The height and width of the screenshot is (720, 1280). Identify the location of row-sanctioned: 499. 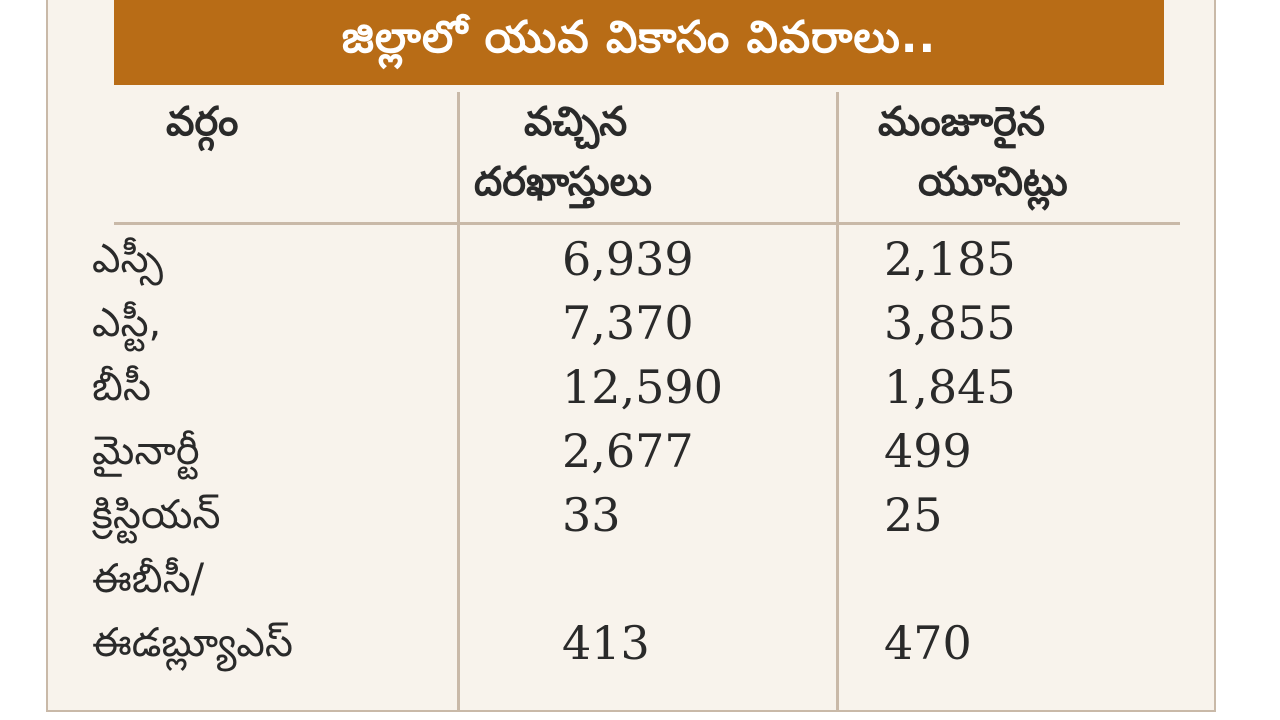
(928, 451).